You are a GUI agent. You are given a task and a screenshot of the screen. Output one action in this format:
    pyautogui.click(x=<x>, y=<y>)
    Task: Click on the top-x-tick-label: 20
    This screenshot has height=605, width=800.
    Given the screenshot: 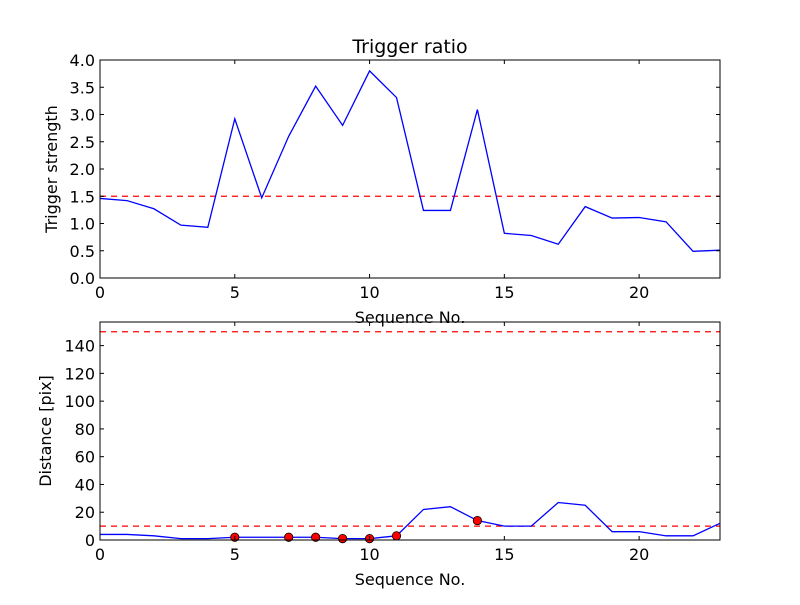 What is the action you would take?
    pyautogui.click(x=639, y=292)
    